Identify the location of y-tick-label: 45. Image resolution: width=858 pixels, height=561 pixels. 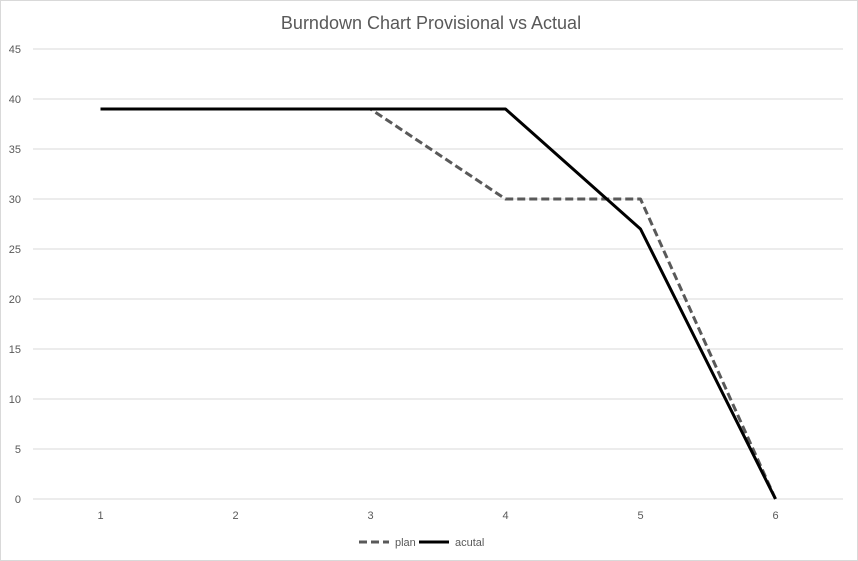
(15, 50).